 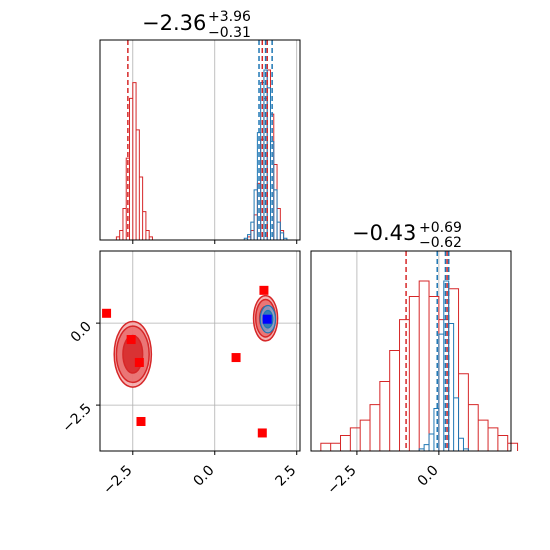 I want to click on title-param-1-plus: +3.96, so click(x=229, y=17).